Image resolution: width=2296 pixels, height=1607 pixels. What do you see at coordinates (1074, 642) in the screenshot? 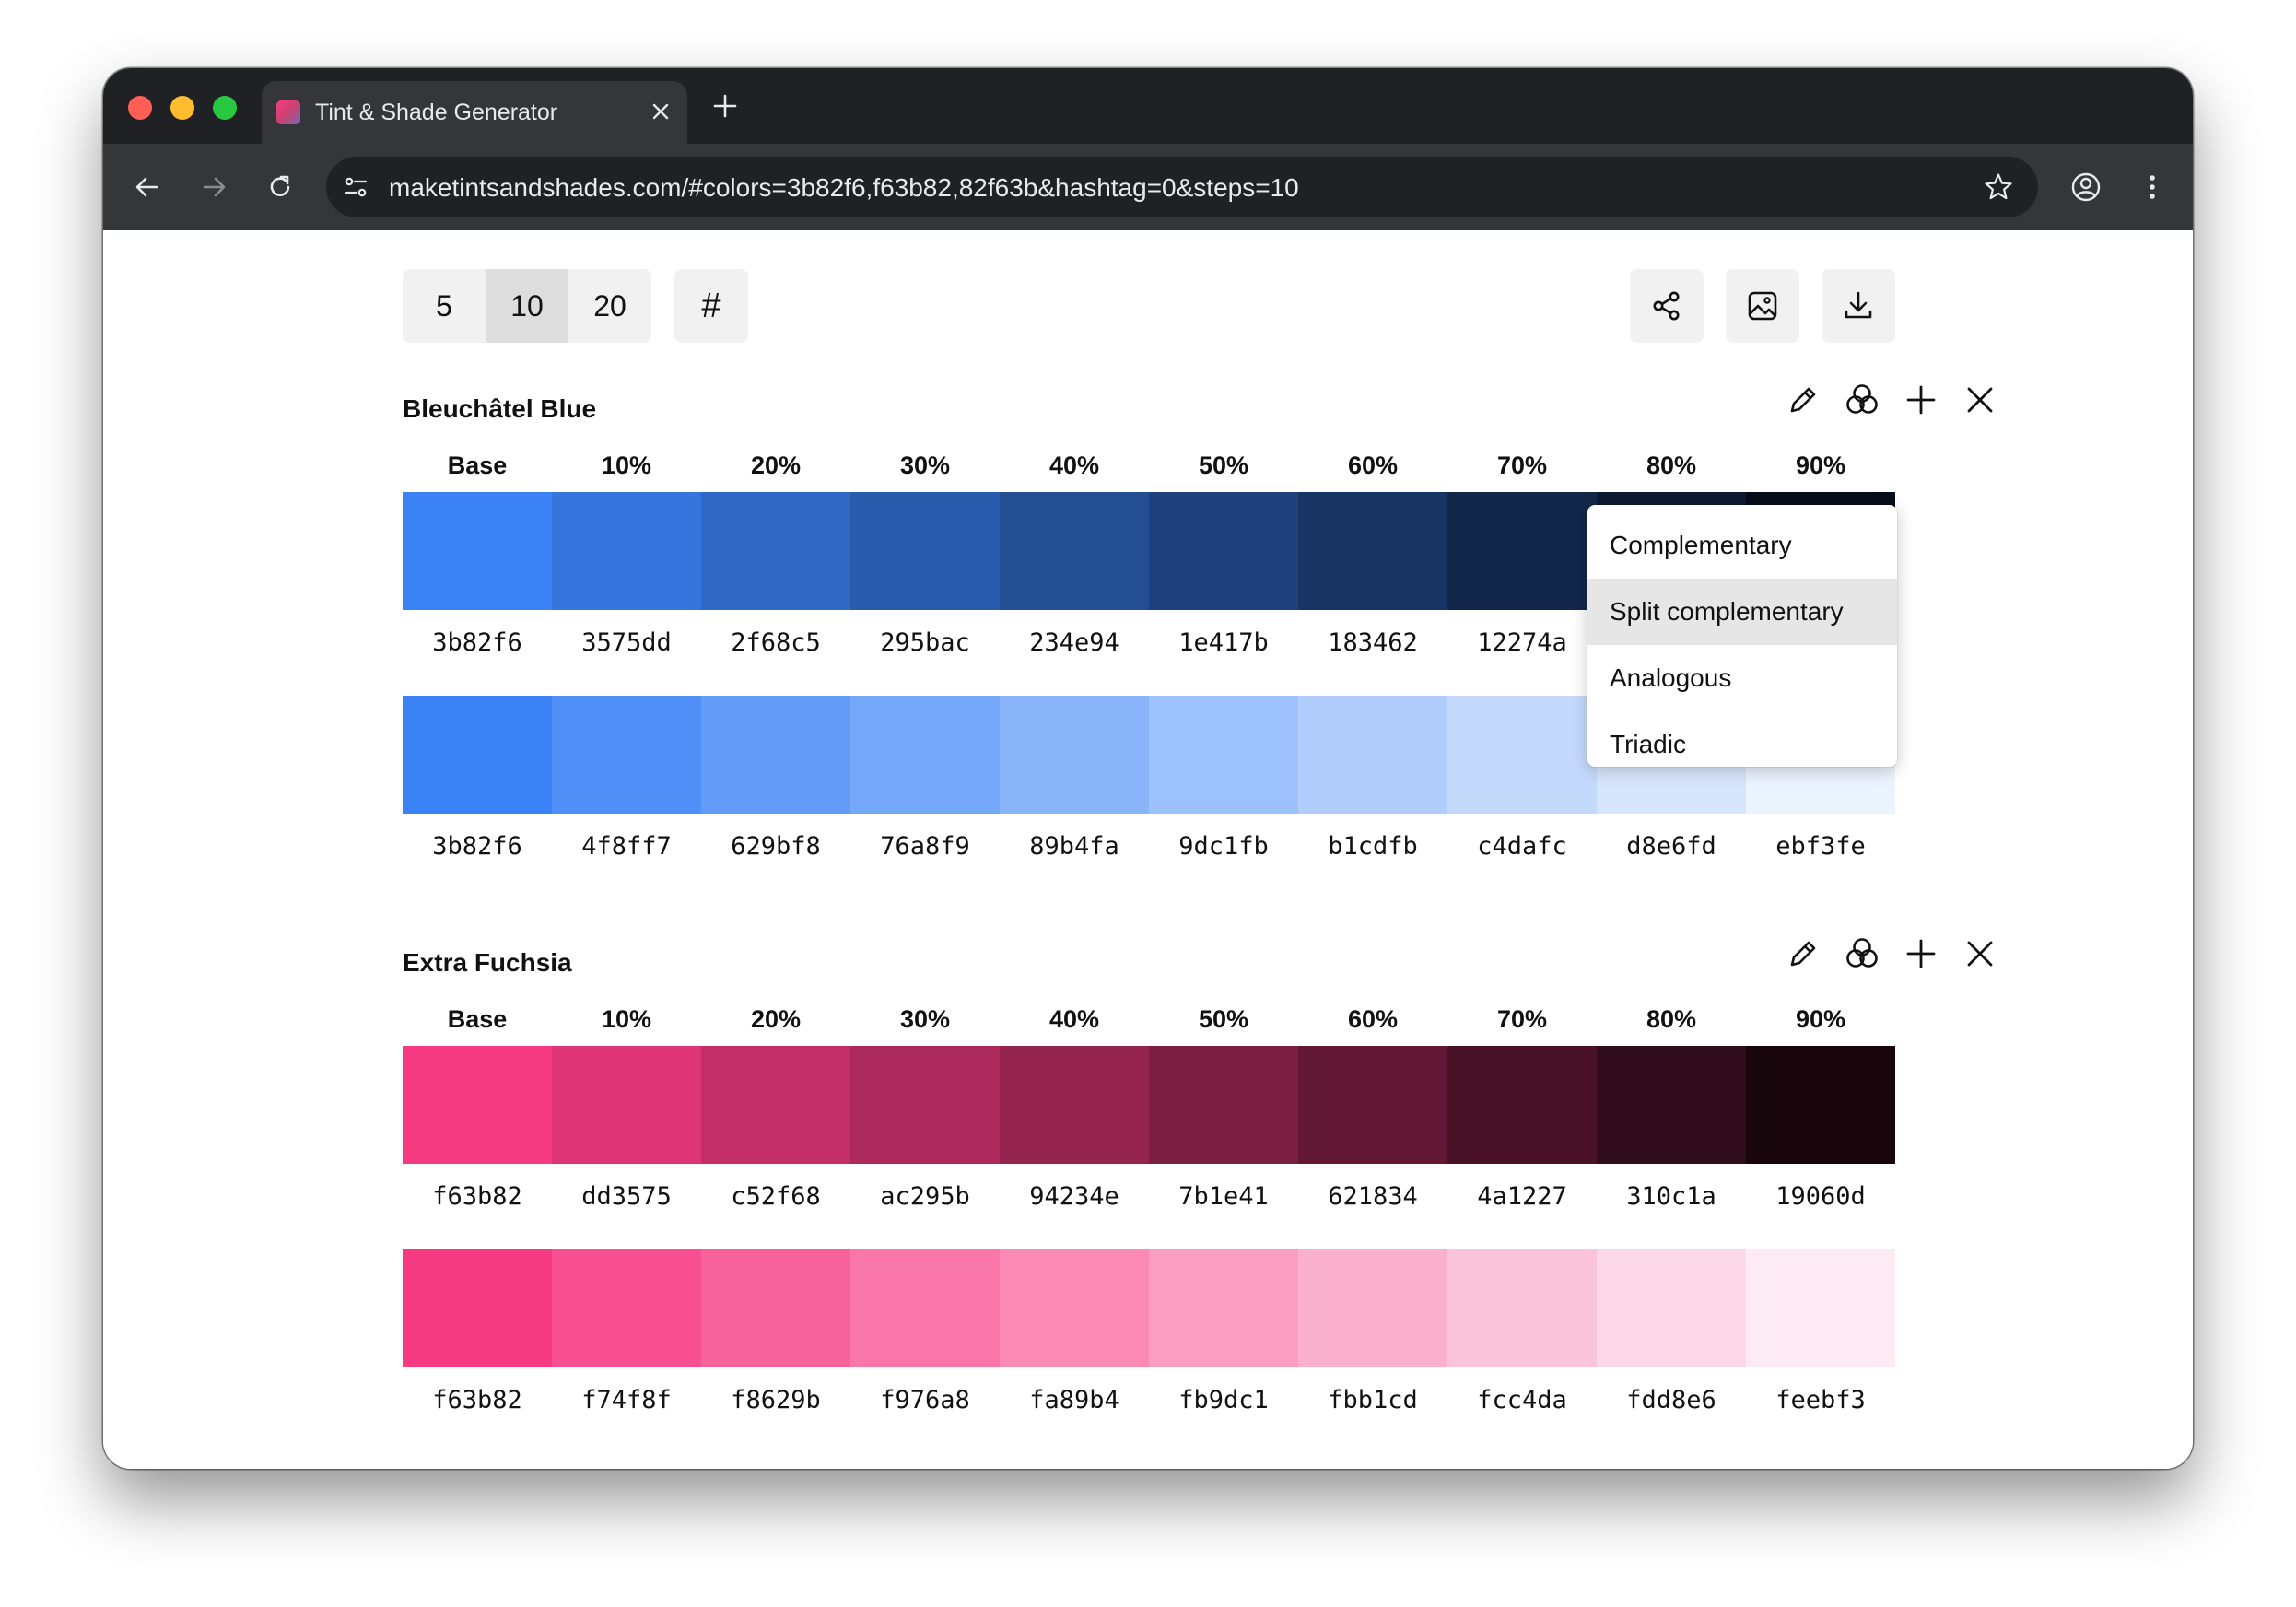
I see `hex-code: 234e94` at bounding box center [1074, 642].